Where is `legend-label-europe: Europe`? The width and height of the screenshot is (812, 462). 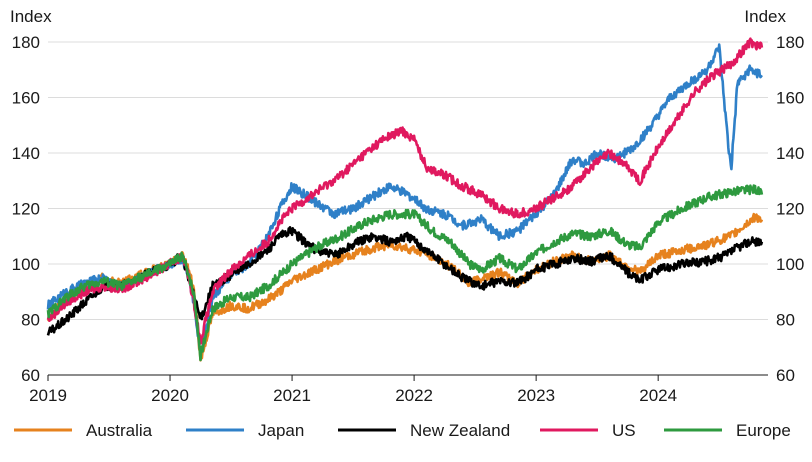 legend-label-europe: Europe is located at coordinates (763, 430).